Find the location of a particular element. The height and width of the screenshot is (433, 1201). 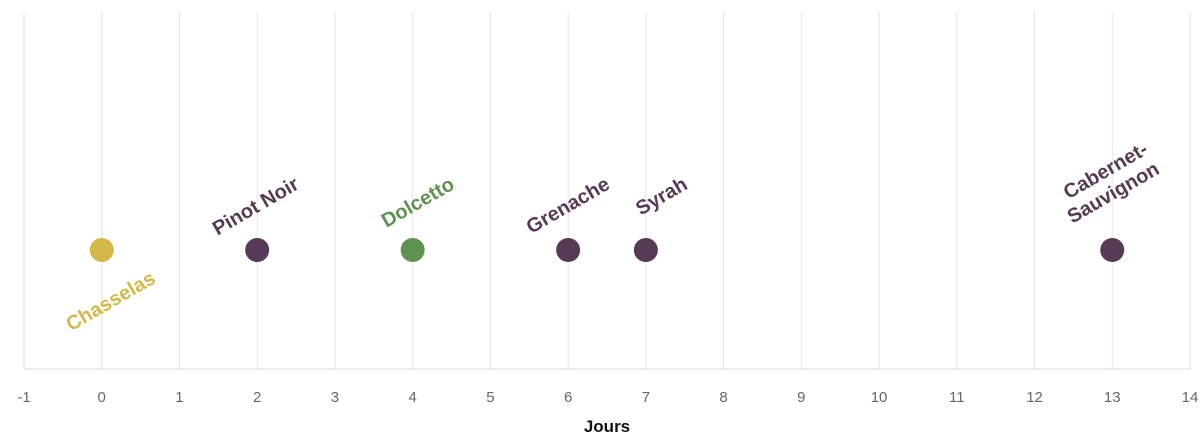

x-tick-label: 7 is located at coordinates (646, 397).